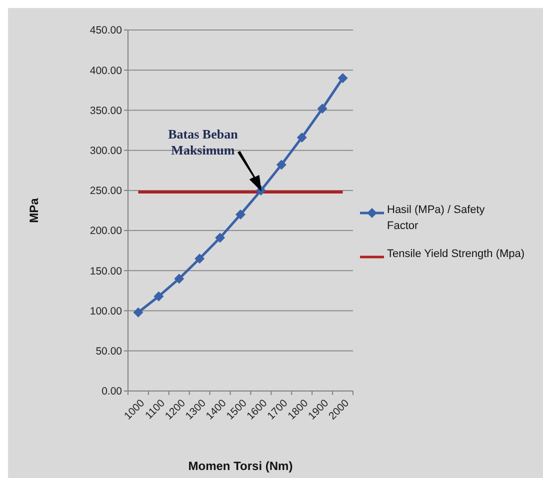  Describe the element at coordinates (436, 218) in the screenshot. I see `legend-label: Hasil (MPa) / Safety Factor` at that location.